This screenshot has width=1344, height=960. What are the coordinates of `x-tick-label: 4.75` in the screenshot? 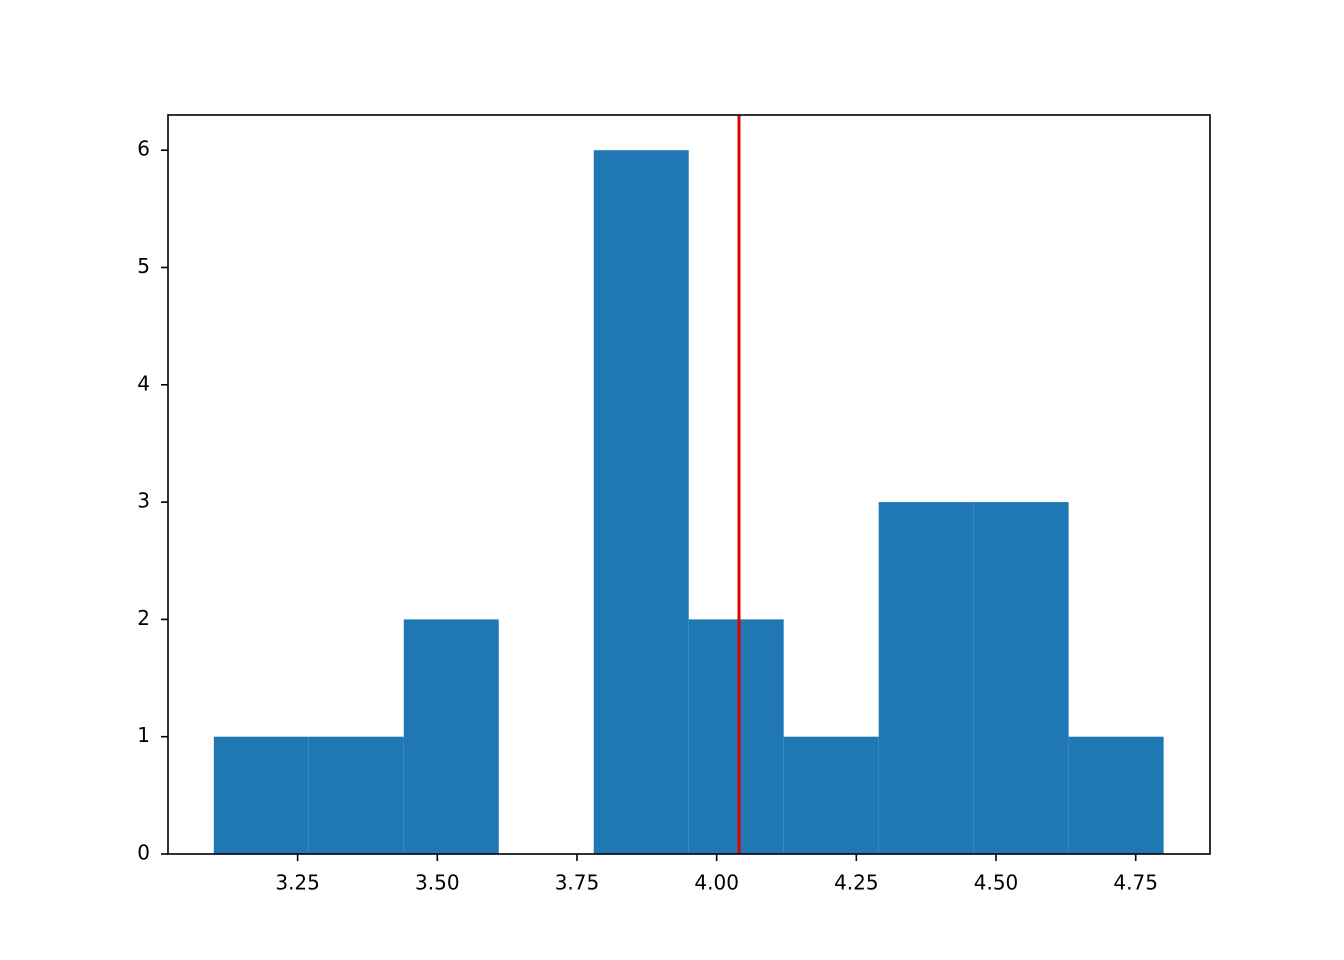 It's located at (1135, 883).